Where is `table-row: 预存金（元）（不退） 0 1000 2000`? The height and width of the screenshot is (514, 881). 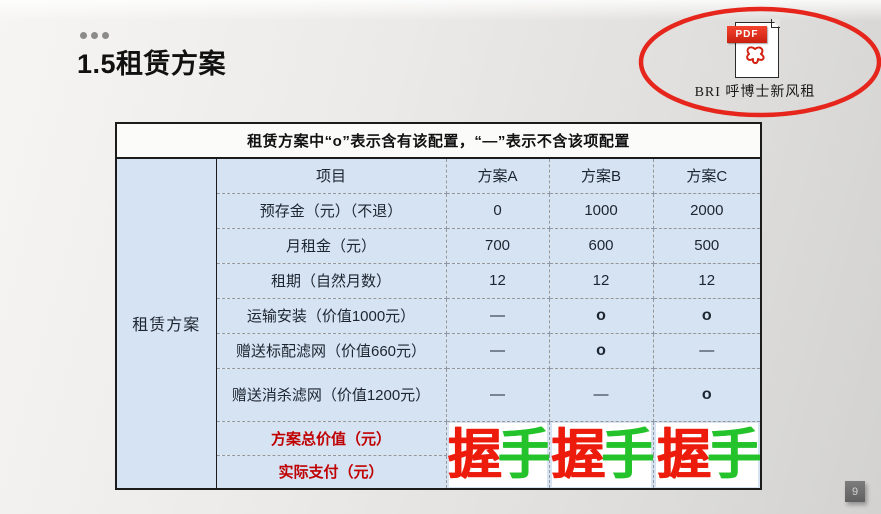 table-row: 预存金（元）（不退） 0 1000 2000 is located at coordinates (439, 210).